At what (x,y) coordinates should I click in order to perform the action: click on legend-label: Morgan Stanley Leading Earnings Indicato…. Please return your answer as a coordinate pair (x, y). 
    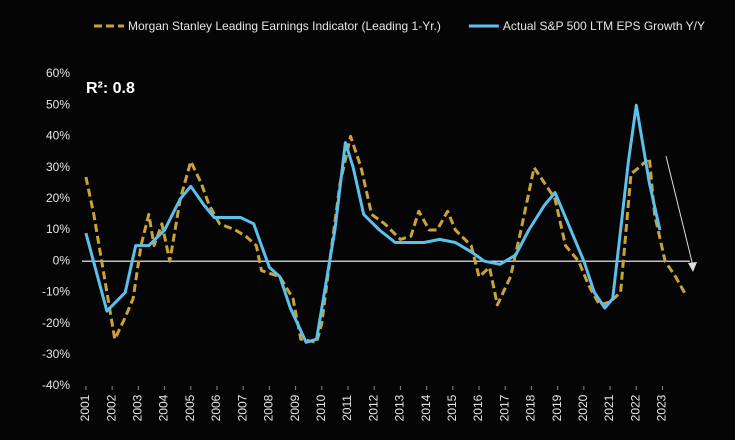
    Looking at the image, I should click on (284, 26).